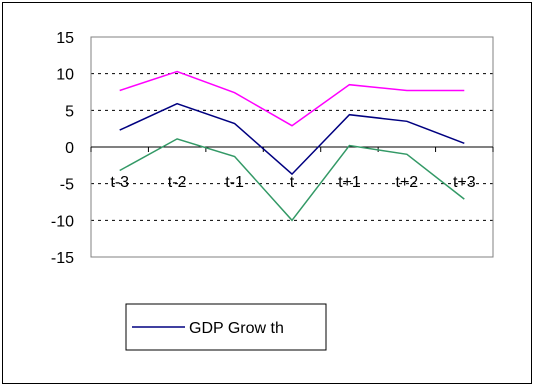 This screenshot has width=536, height=388. I want to click on y-tick-label: 10, so click(65, 75).